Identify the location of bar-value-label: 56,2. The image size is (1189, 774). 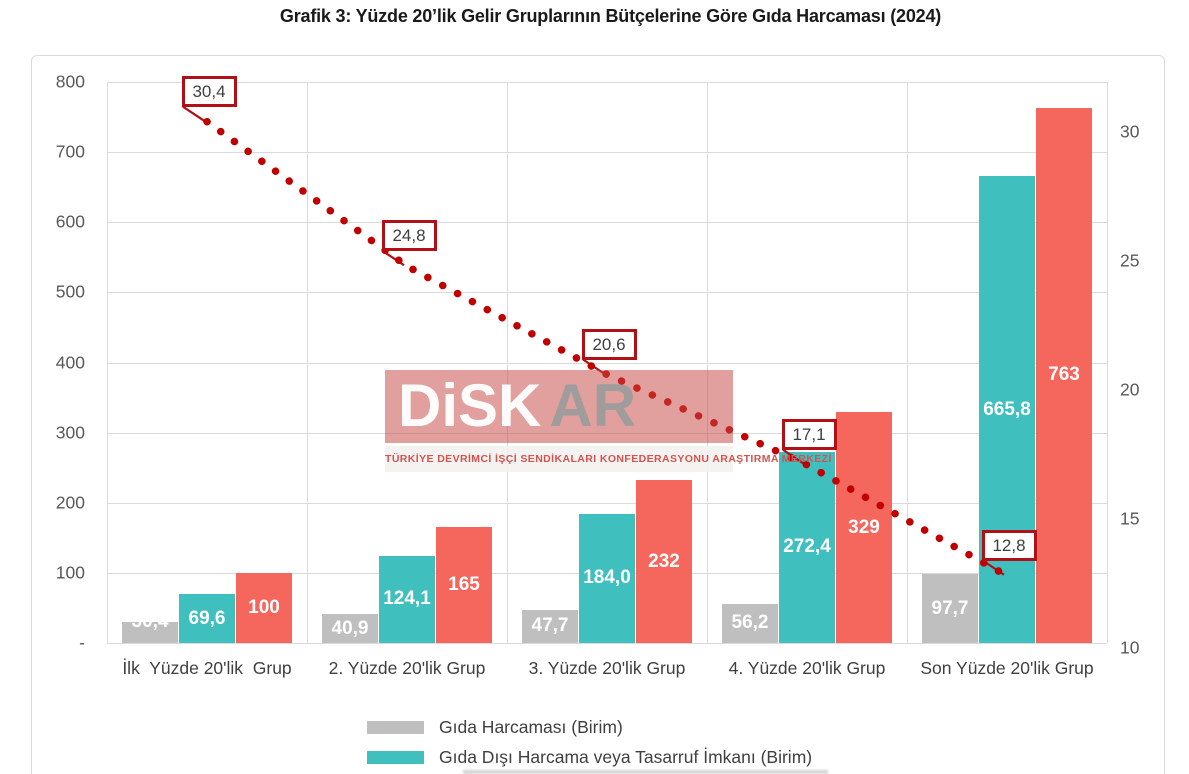
(750, 623).